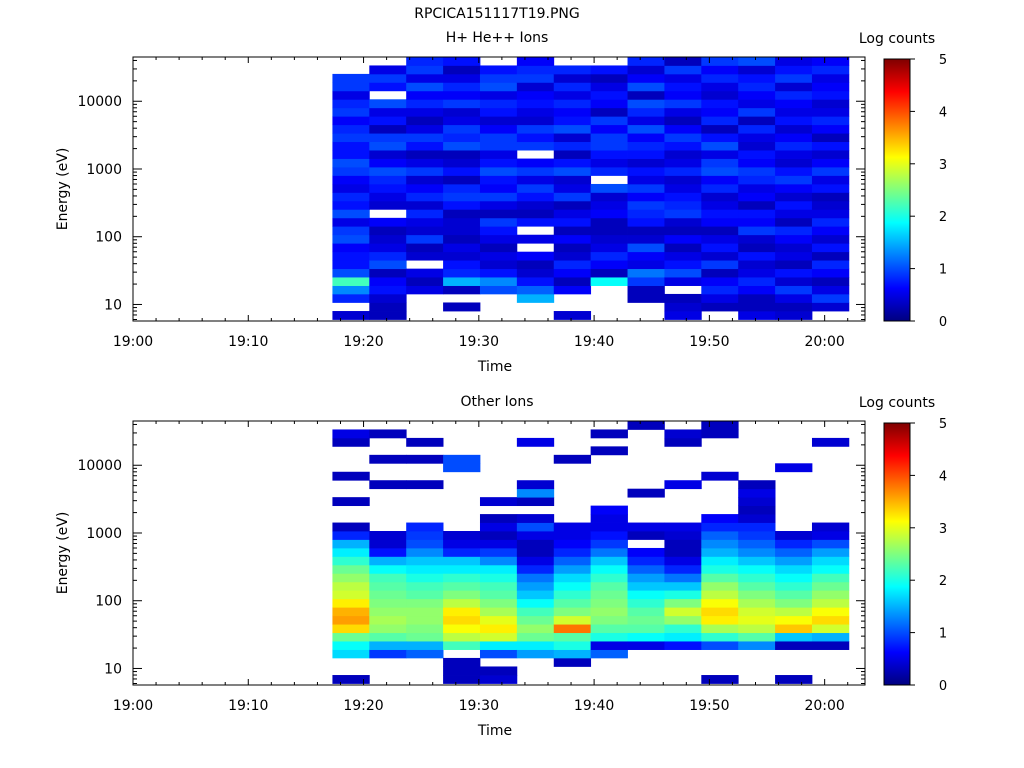  I want to click on colorbar-frame, so click(897, 190).